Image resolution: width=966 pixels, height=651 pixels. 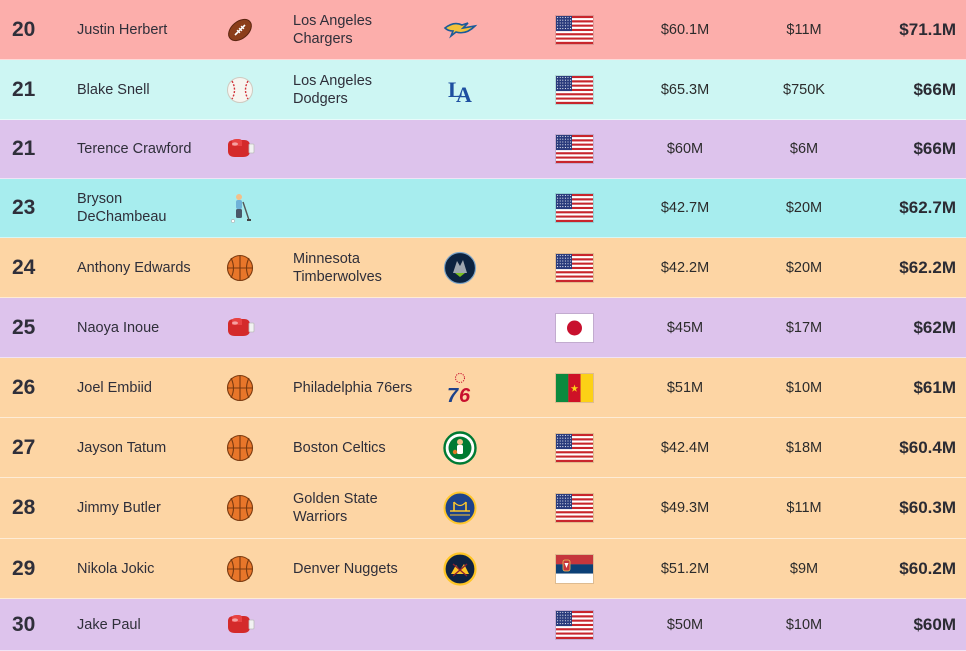 I want to click on rank-number-text: 28, so click(x=24, y=507).